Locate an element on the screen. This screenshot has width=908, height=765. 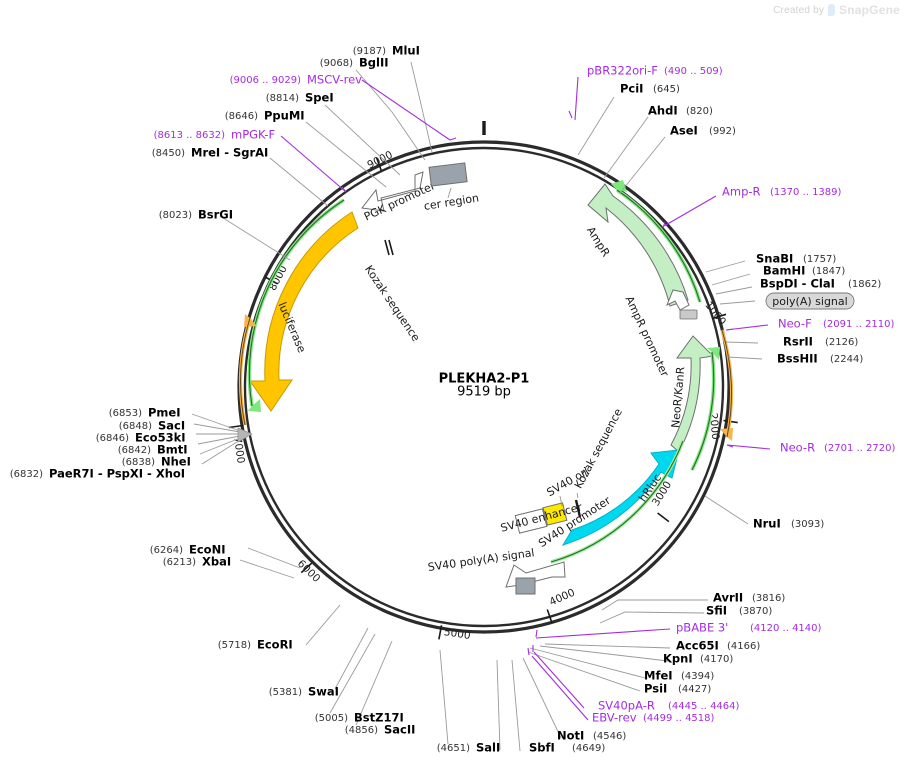
enzyme-position: (4427) is located at coordinates (694, 689).